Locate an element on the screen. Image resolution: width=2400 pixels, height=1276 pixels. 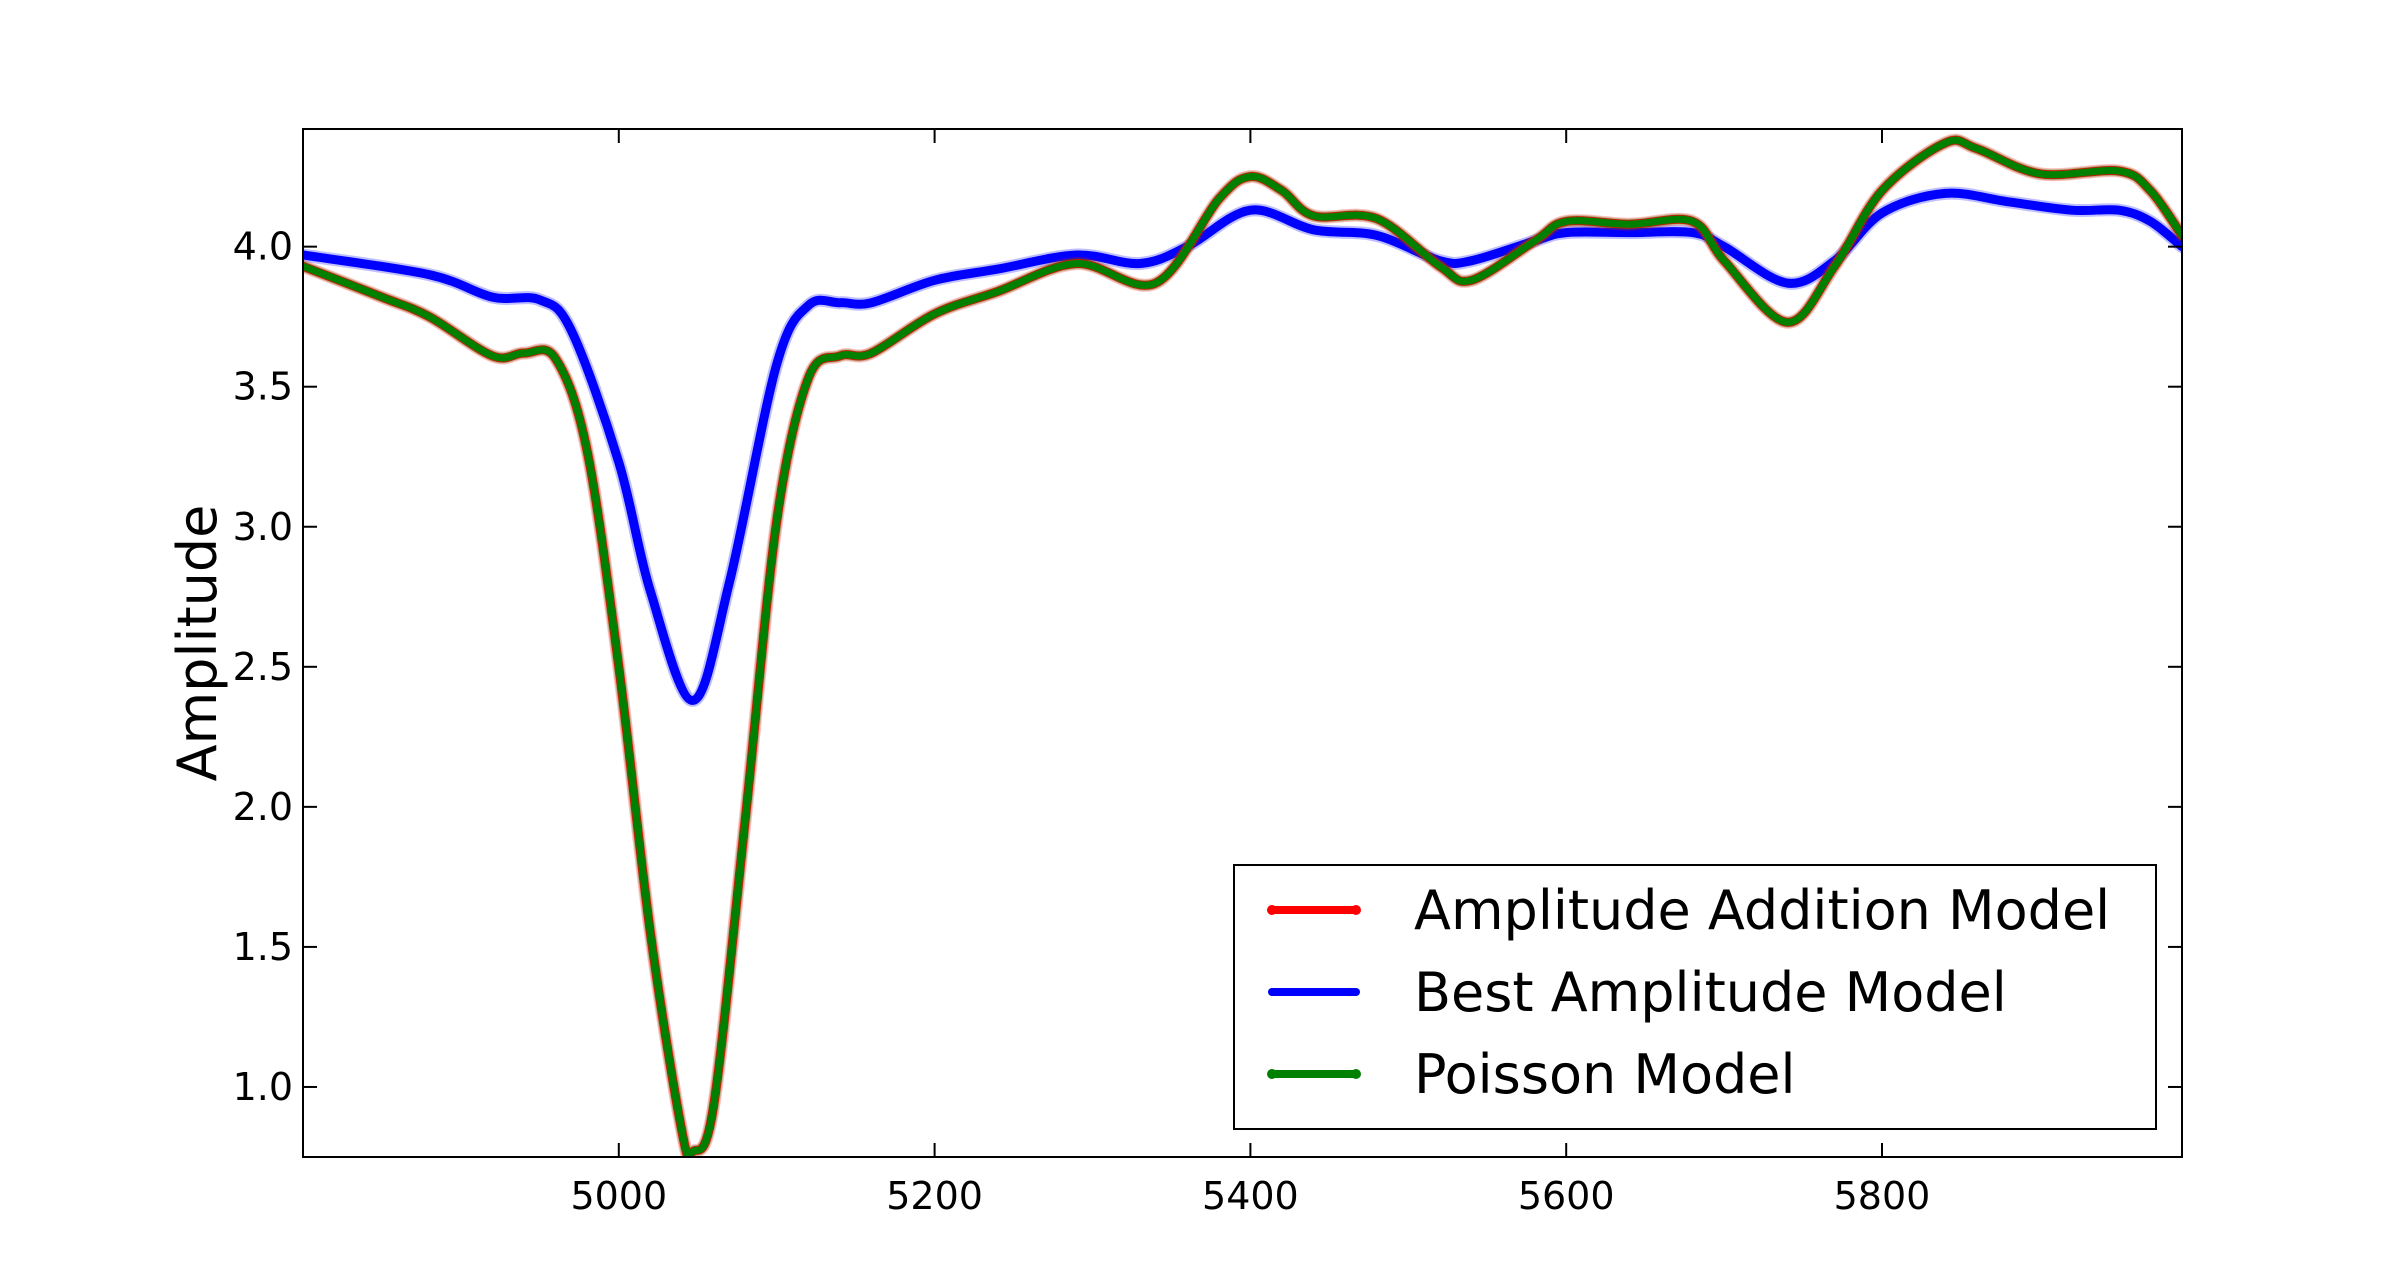
x-tick-label: 5600 is located at coordinates (1566, 1196).